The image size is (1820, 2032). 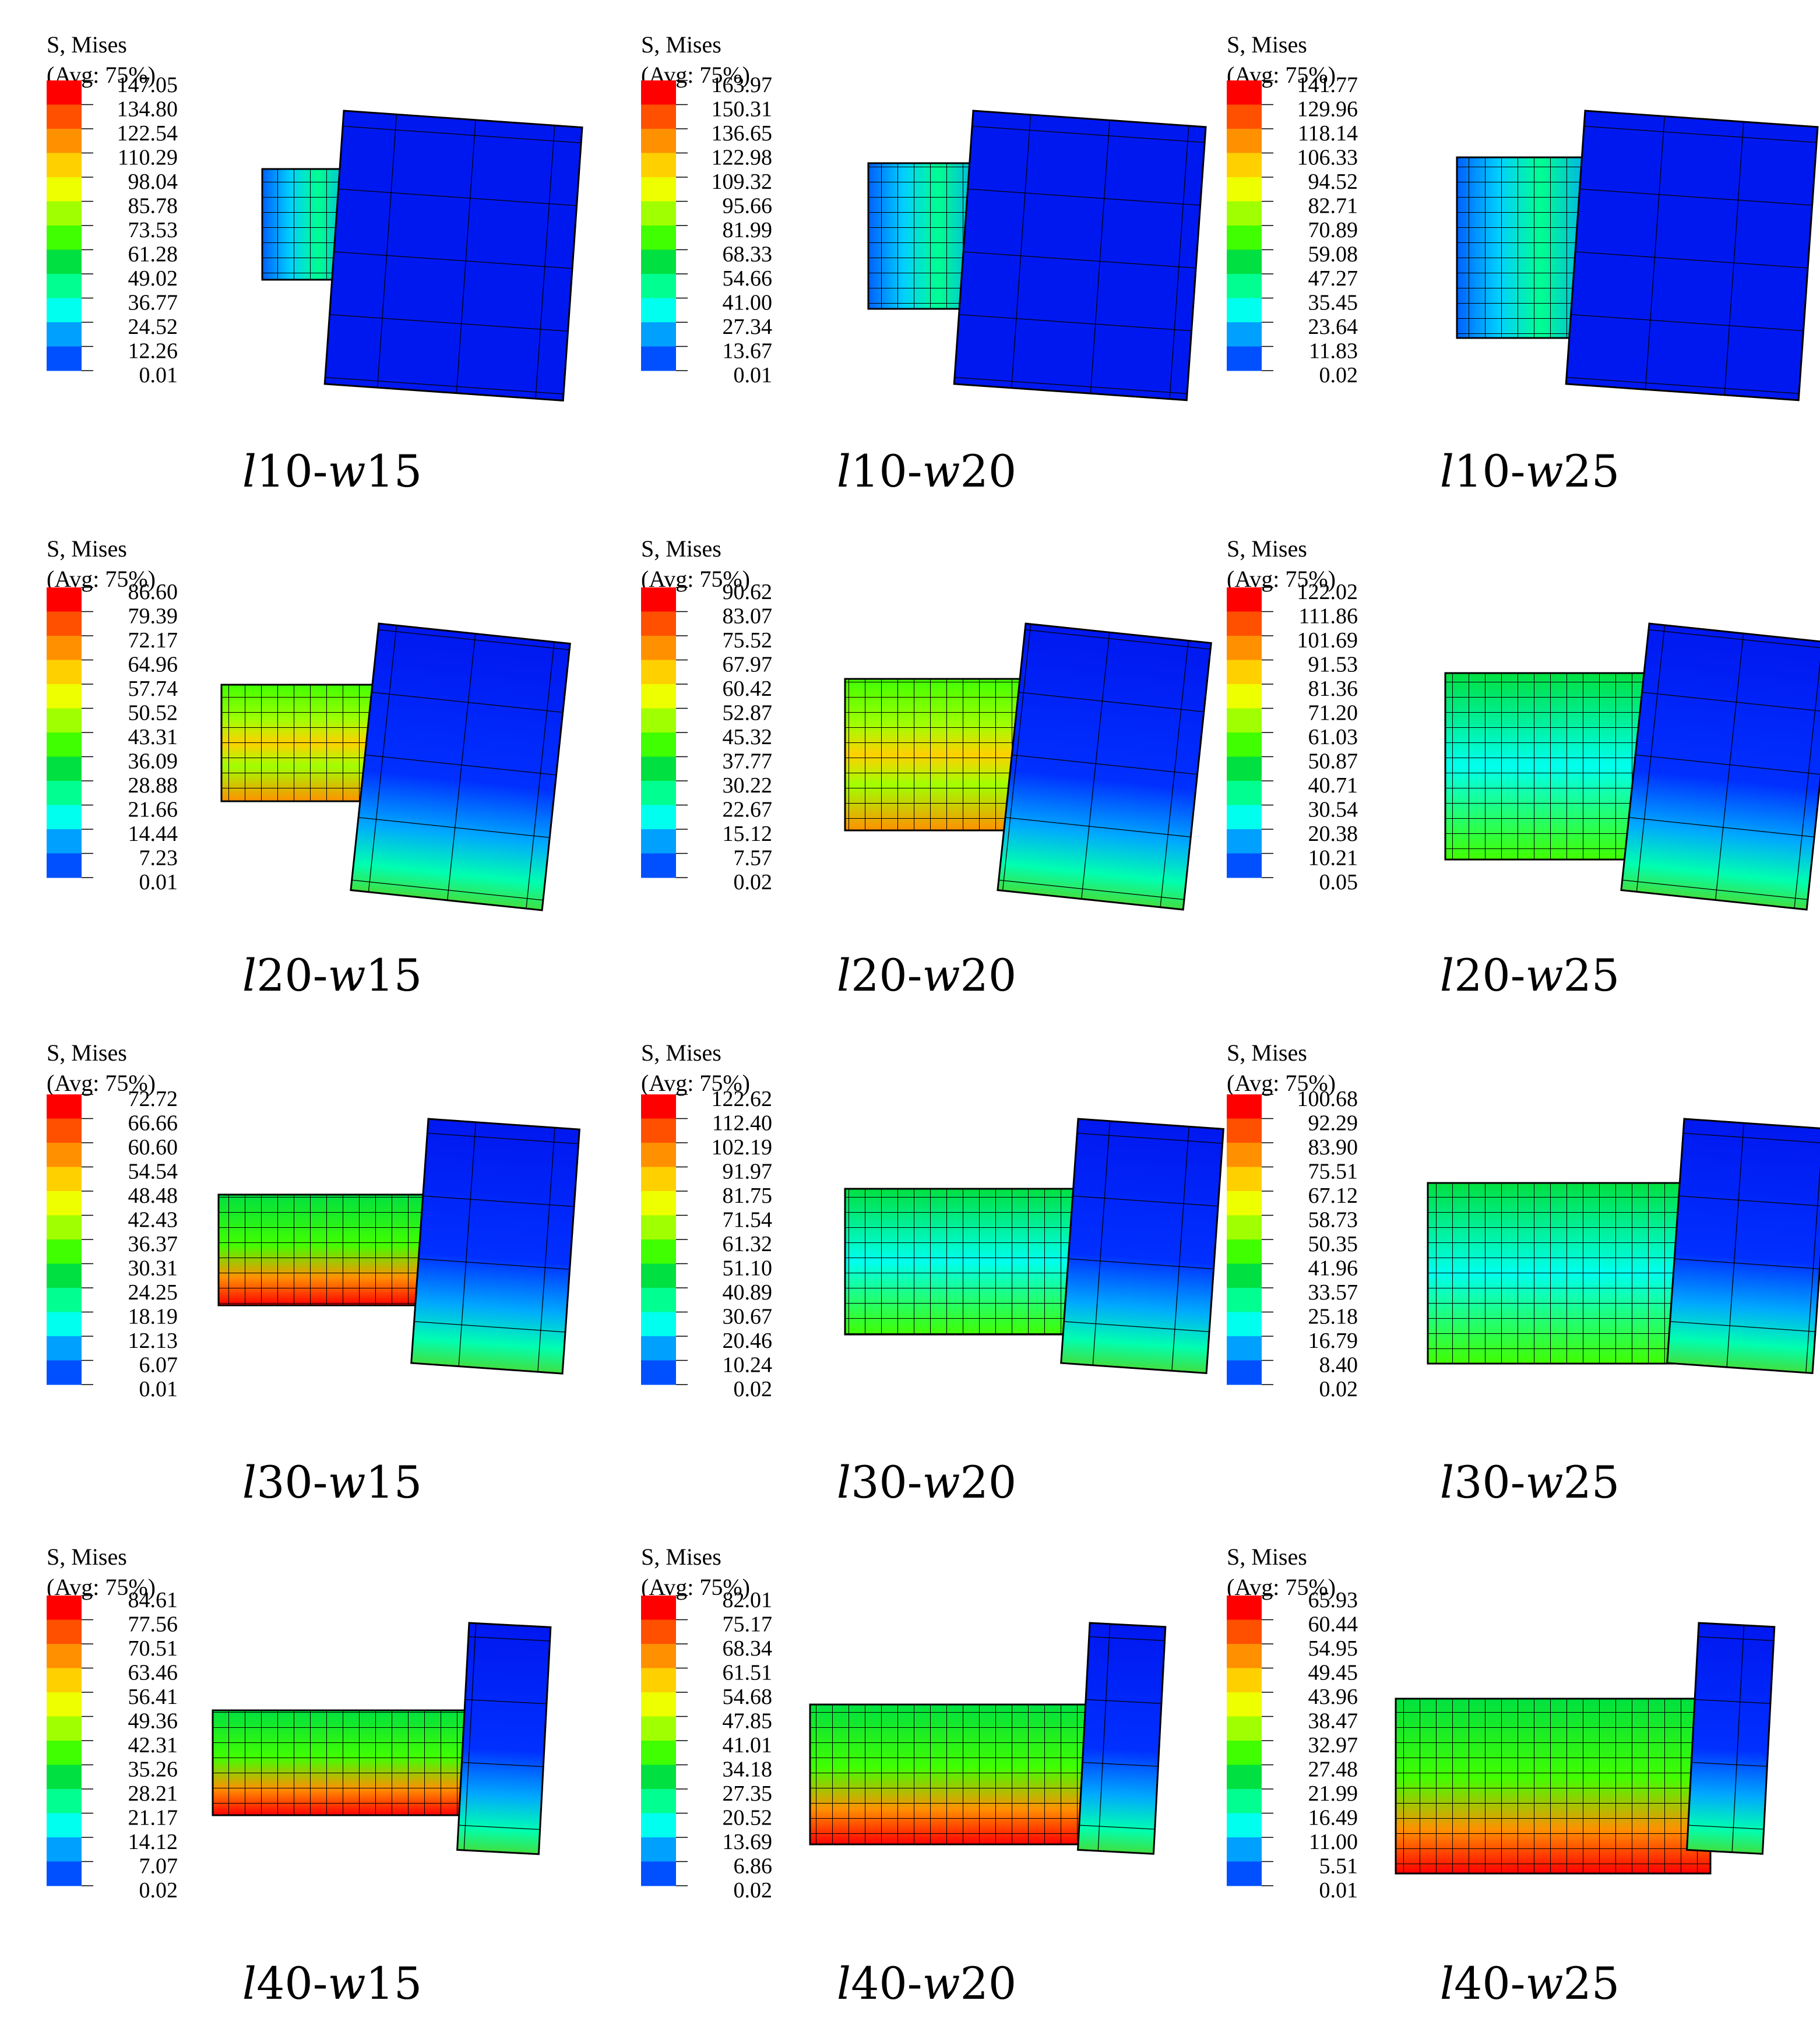 What do you see at coordinates (1333, 1600) in the screenshot?
I see `legend-tick-label: 65.93` at bounding box center [1333, 1600].